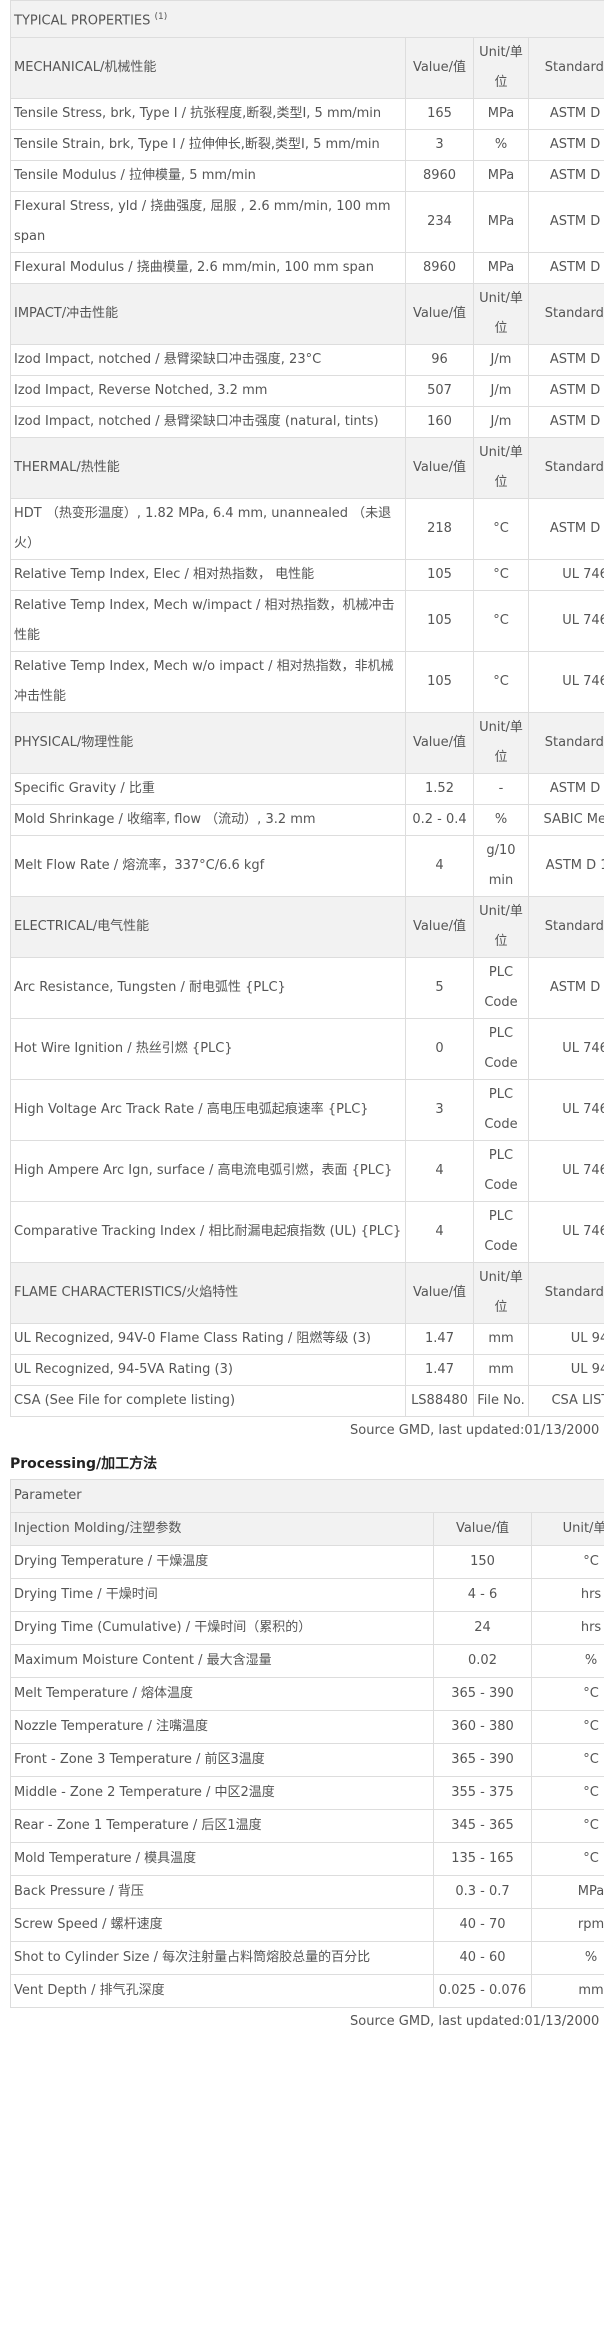 The height and width of the screenshot is (2333, 604). Describe the element at coordinates (208, 360) in the screenshot. I see `property-name: Izod Impact, notched / 悬臂梁缺口冲击强度, 23°C` at that location.